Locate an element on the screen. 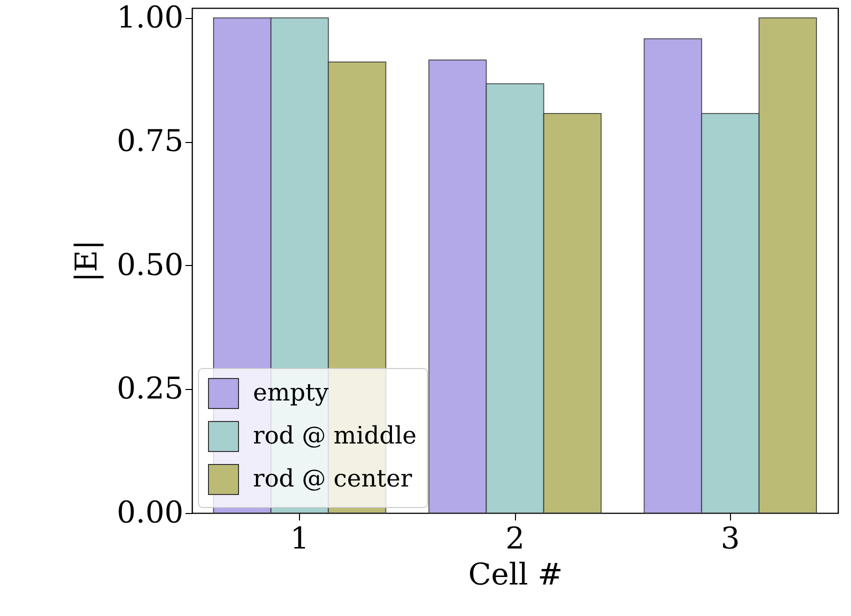  y-axis-title: |E| is located at coordinates (87, 261).